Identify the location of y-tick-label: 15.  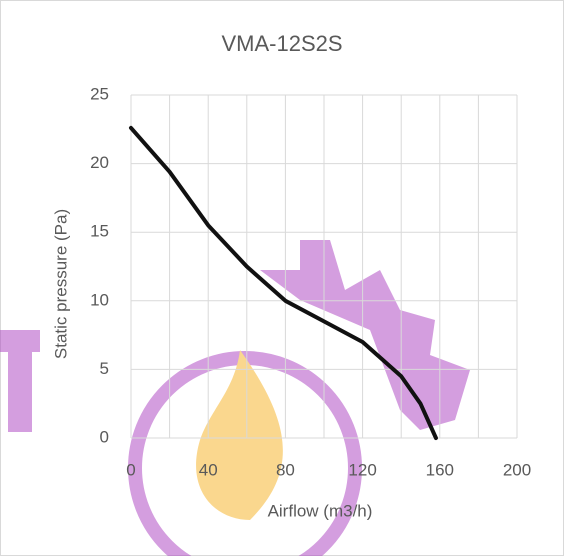
(99, 231).